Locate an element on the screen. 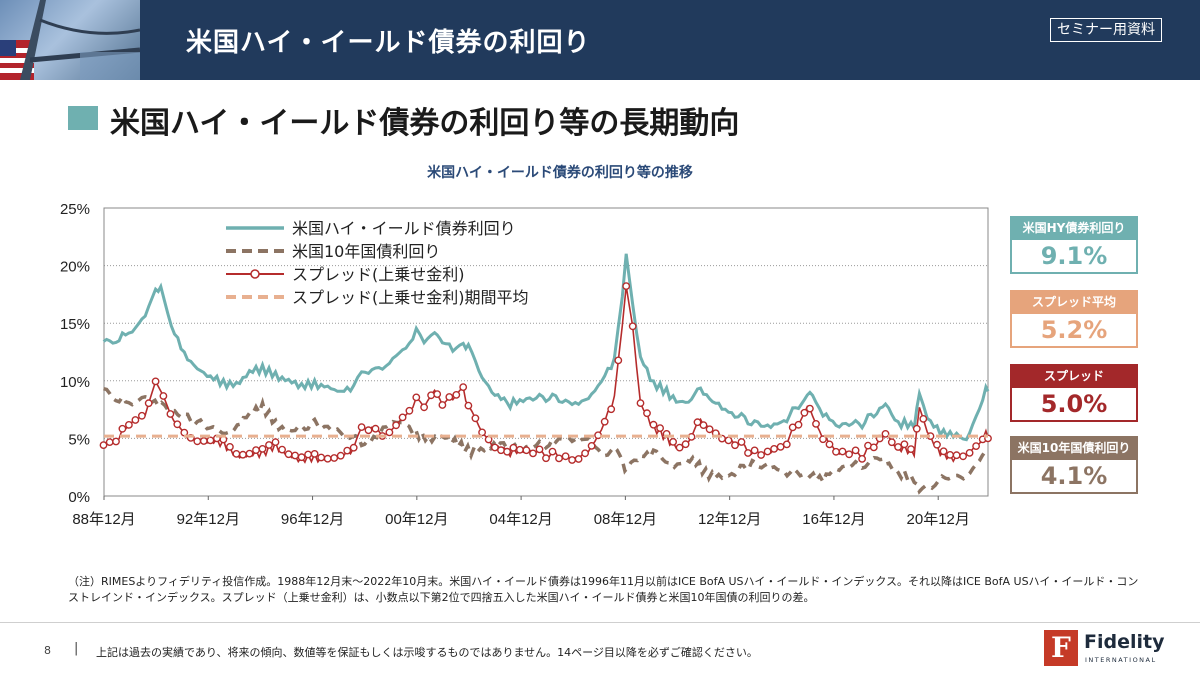 The image size is (1200, 679). section-marker is located at coordinates (83, 118).